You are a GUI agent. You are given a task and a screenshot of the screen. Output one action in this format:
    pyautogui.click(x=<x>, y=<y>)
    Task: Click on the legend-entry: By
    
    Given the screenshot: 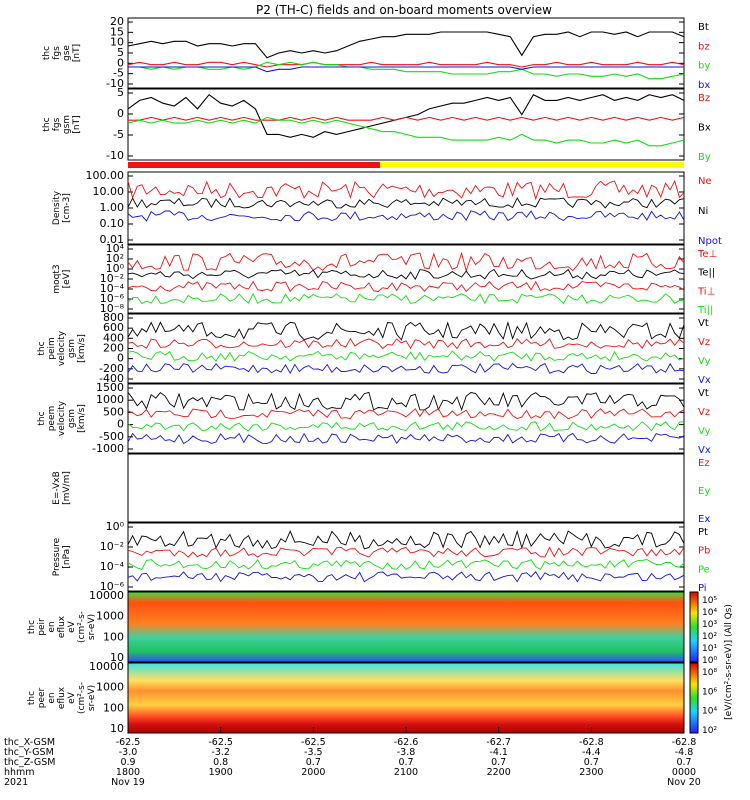 What is the action you would take?
    pyautogui.click(x=704, y=157)
    